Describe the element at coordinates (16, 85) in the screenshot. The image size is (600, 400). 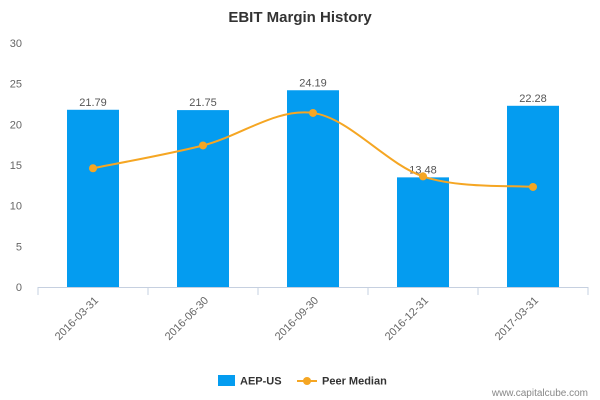
I see `y-tick-label-25: 25` at that location.